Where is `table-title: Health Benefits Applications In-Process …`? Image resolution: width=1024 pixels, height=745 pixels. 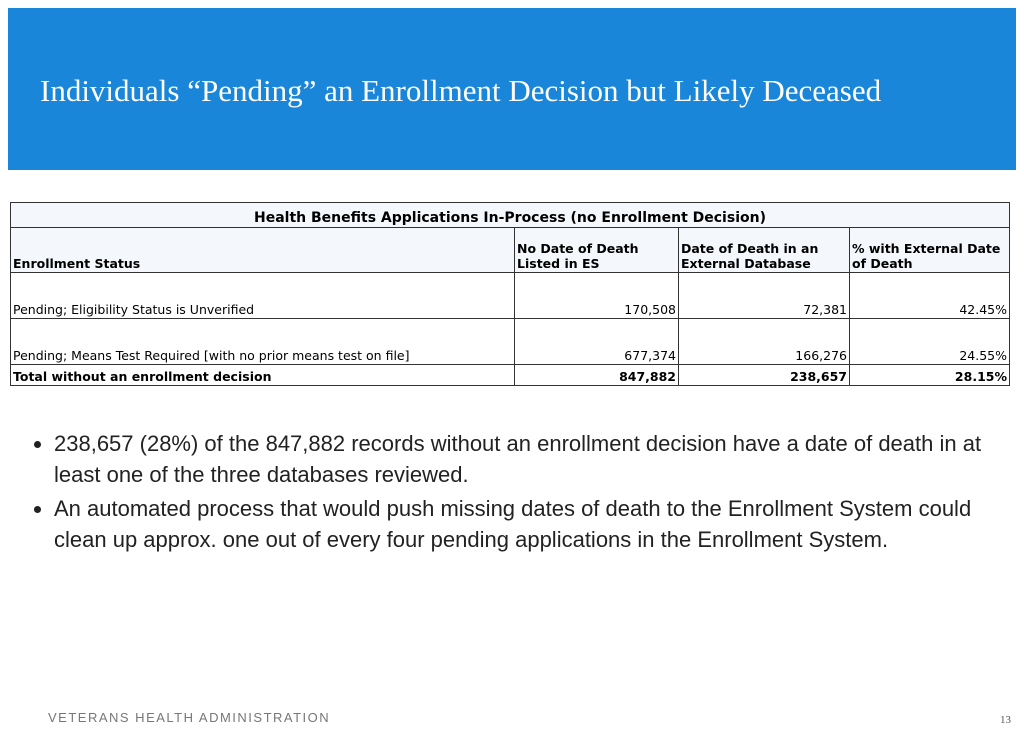 table-title: Health Benefits Applications In-Process … is located at coordinates (510, 215).